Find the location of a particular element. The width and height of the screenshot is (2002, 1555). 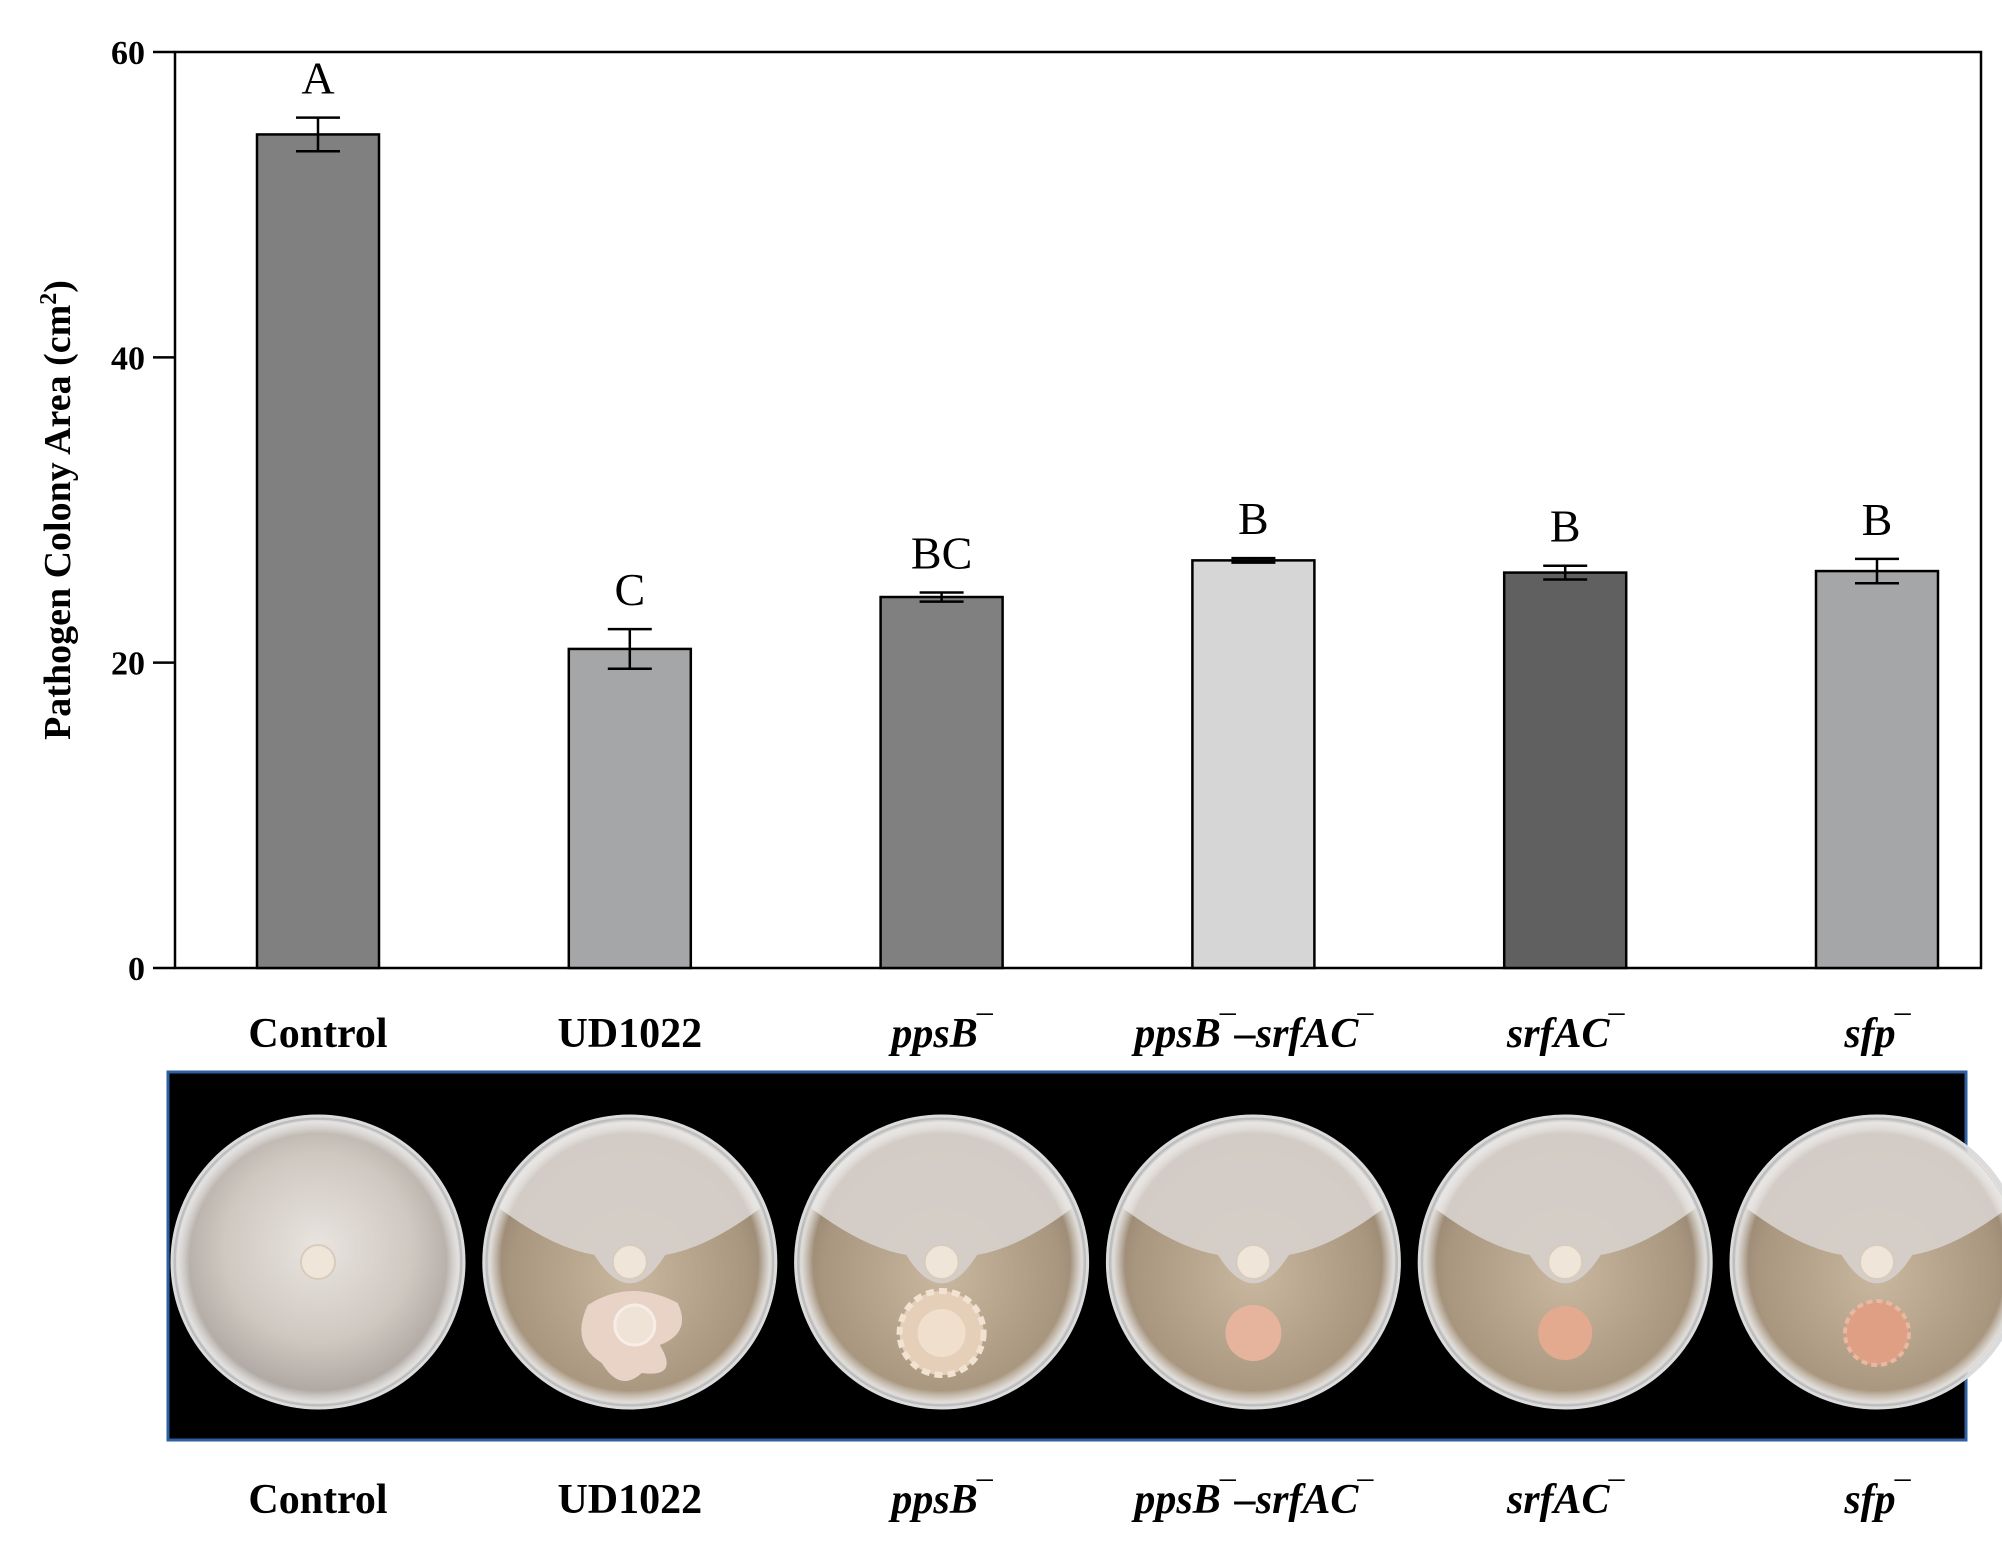

photo-label: ppsB‾ is located at coordinates (940, 1500).